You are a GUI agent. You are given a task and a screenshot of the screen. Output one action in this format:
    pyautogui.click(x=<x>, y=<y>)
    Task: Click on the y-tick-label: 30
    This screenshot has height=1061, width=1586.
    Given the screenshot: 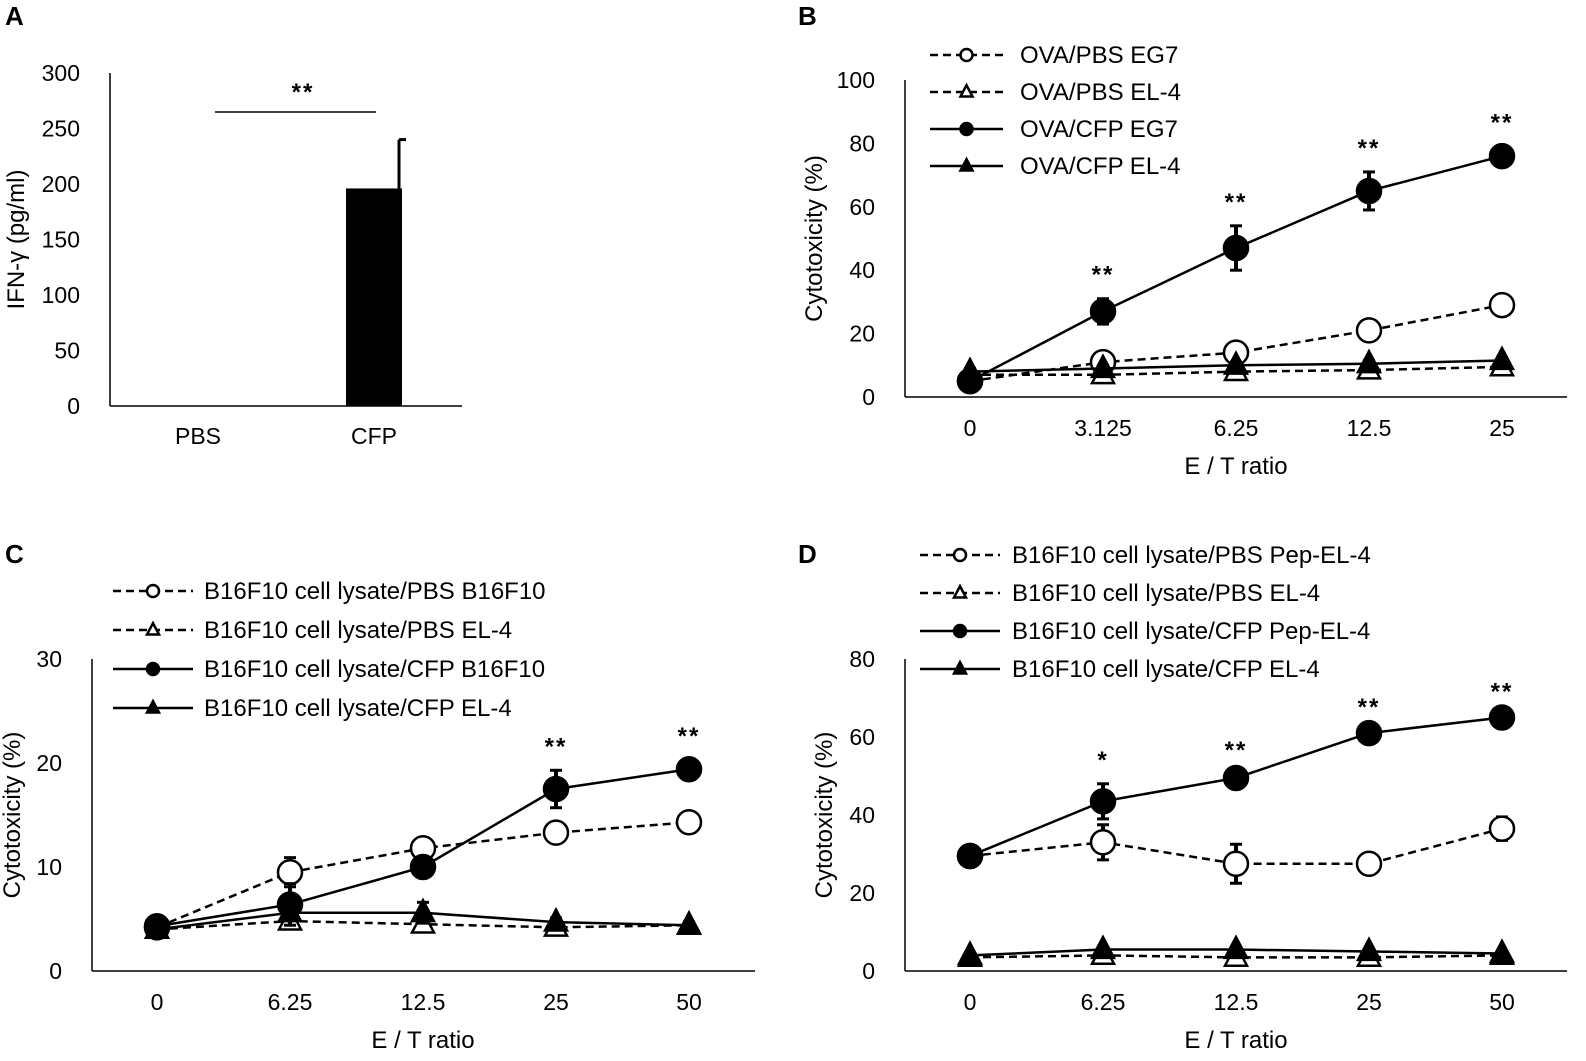 What is the action you would take?
    pyautogui.click(x=49, y=659)
    